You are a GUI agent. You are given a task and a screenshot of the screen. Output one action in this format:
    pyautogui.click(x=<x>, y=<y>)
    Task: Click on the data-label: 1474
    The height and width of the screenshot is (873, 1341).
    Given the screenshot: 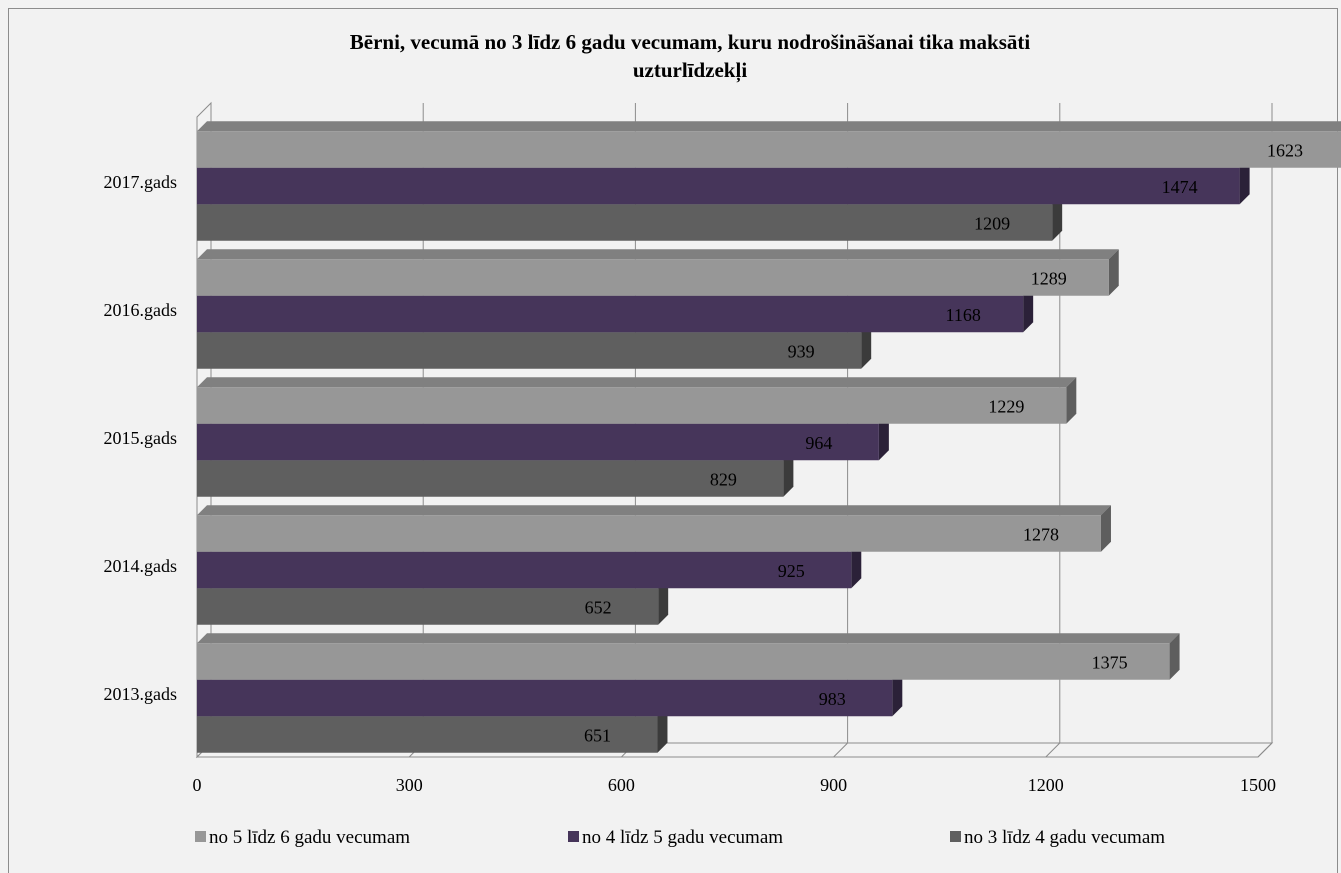 What is the action you would take?
    pyautogui.click(x=1180, y=187)
    